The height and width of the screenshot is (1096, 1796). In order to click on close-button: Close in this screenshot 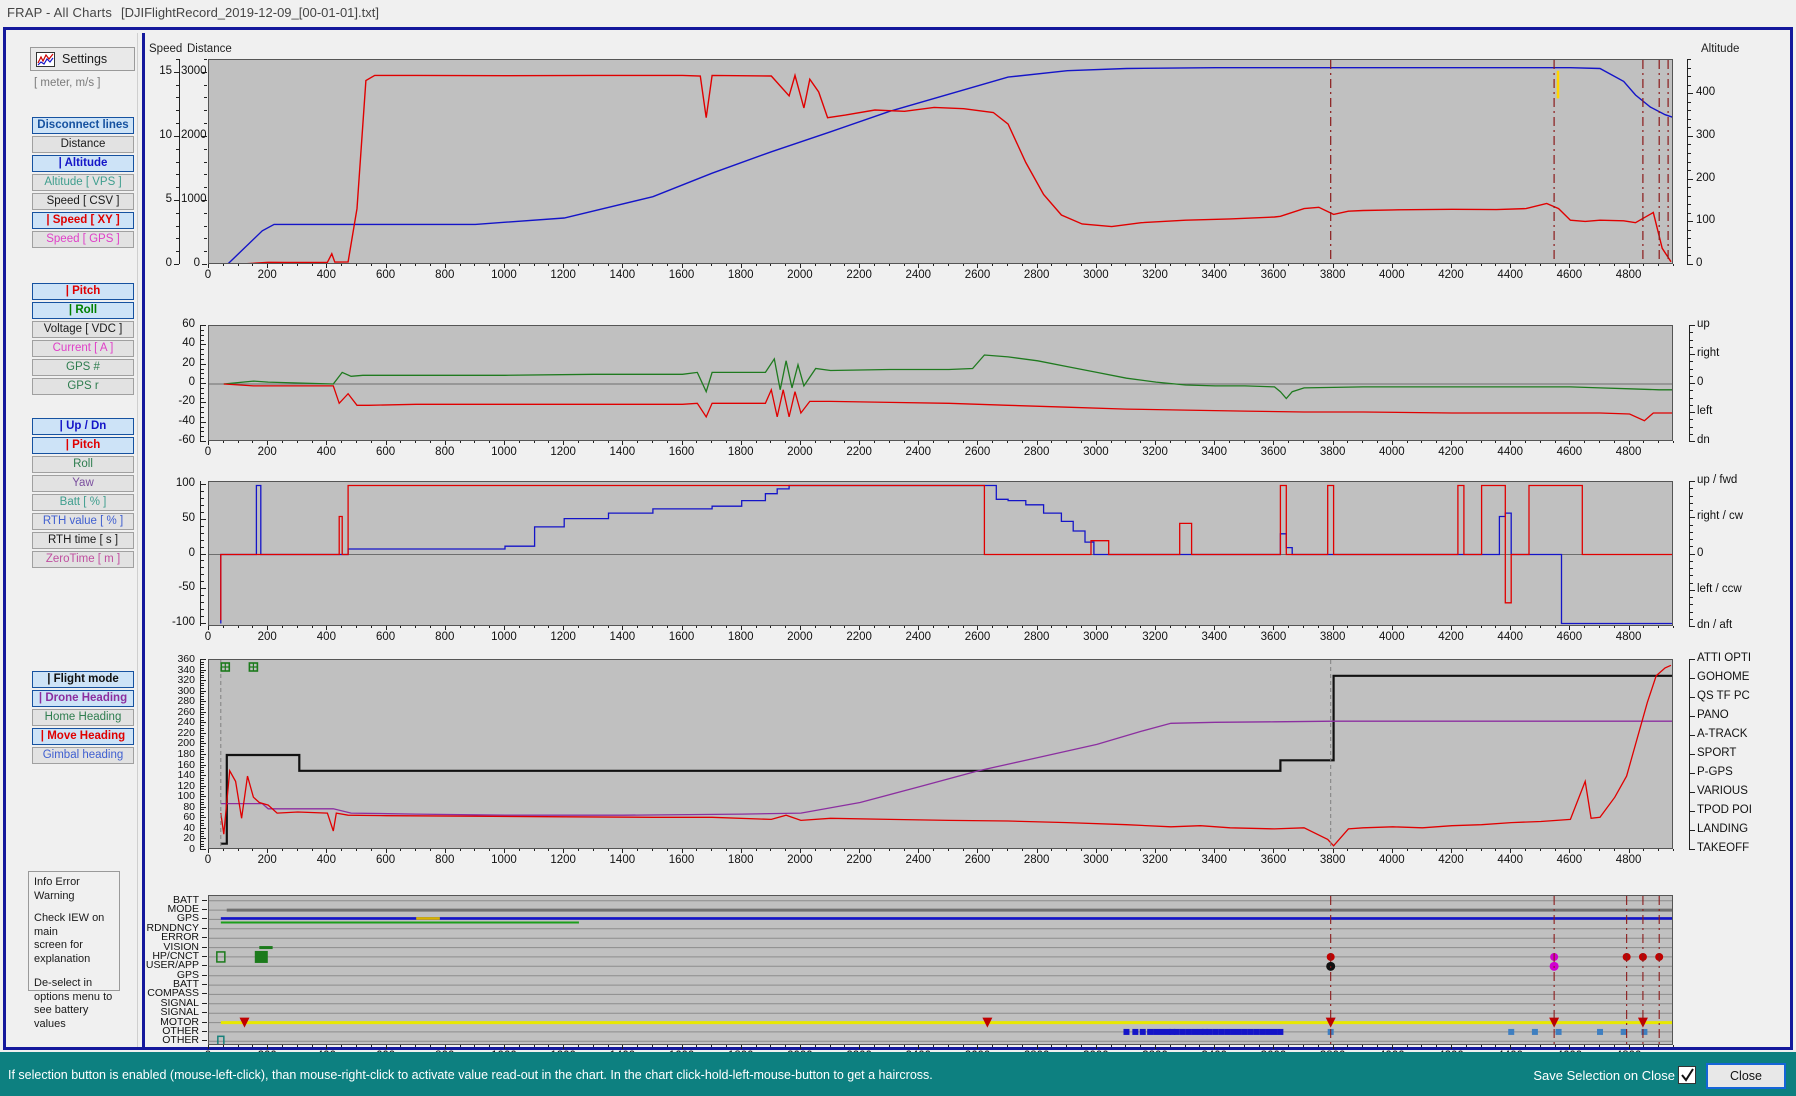, I will do `click(1746, 1076)`.